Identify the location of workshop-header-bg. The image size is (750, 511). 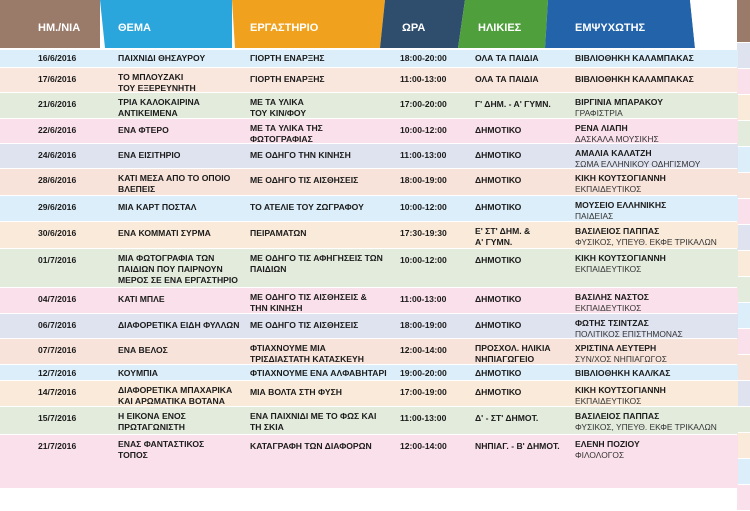
(308, 24).